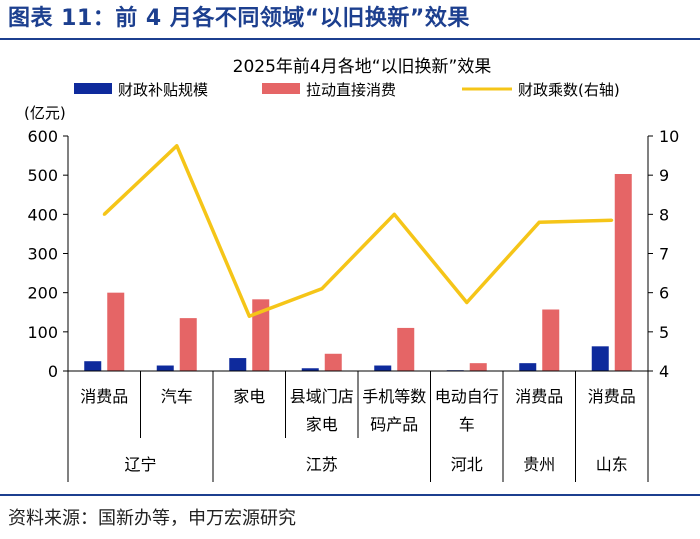  I want to click on legend-label-2: 财政乘数(右轴), so click(569, 90).